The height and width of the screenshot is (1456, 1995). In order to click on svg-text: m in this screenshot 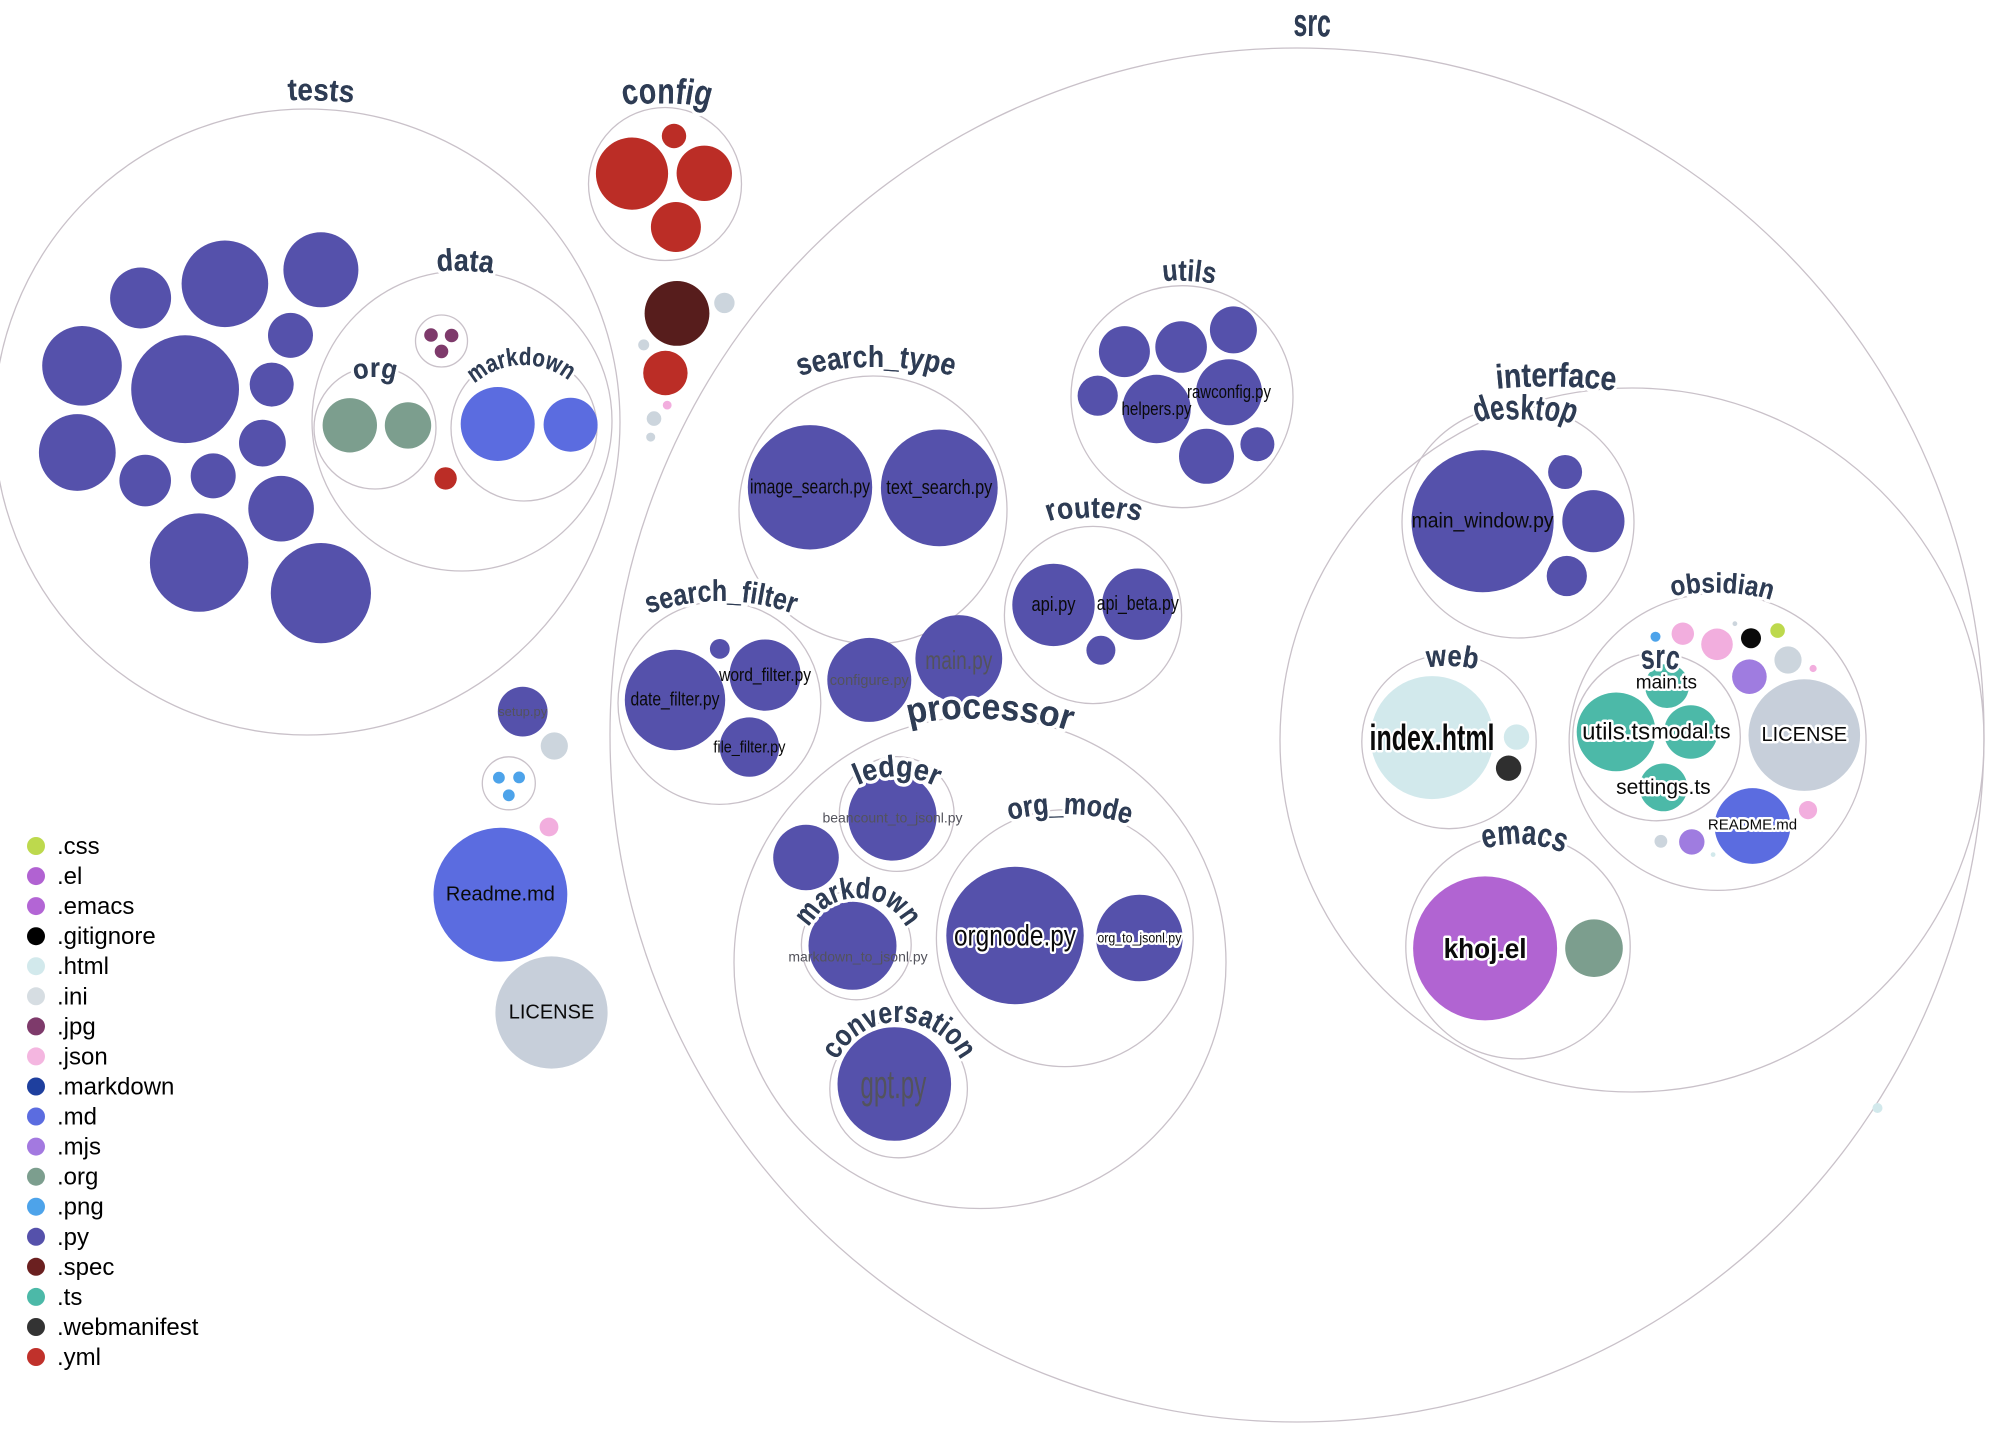, I will do `click(1075, 804)`.